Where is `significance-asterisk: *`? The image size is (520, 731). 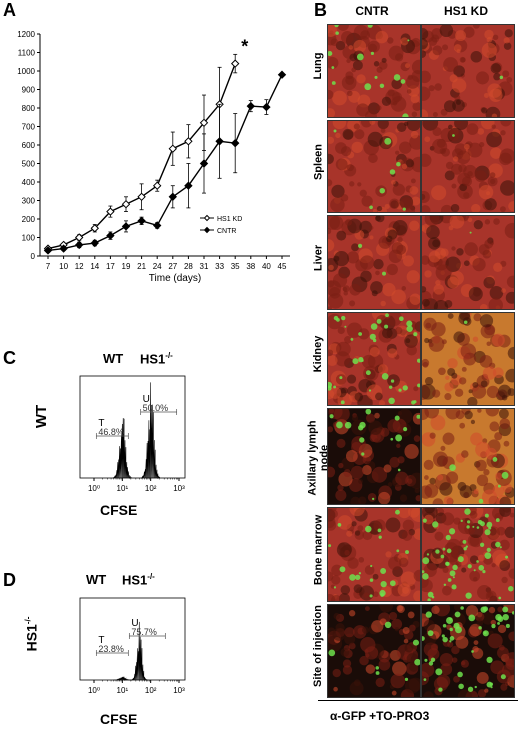 significance-asterisk: * is located at coordinates (244, 46).